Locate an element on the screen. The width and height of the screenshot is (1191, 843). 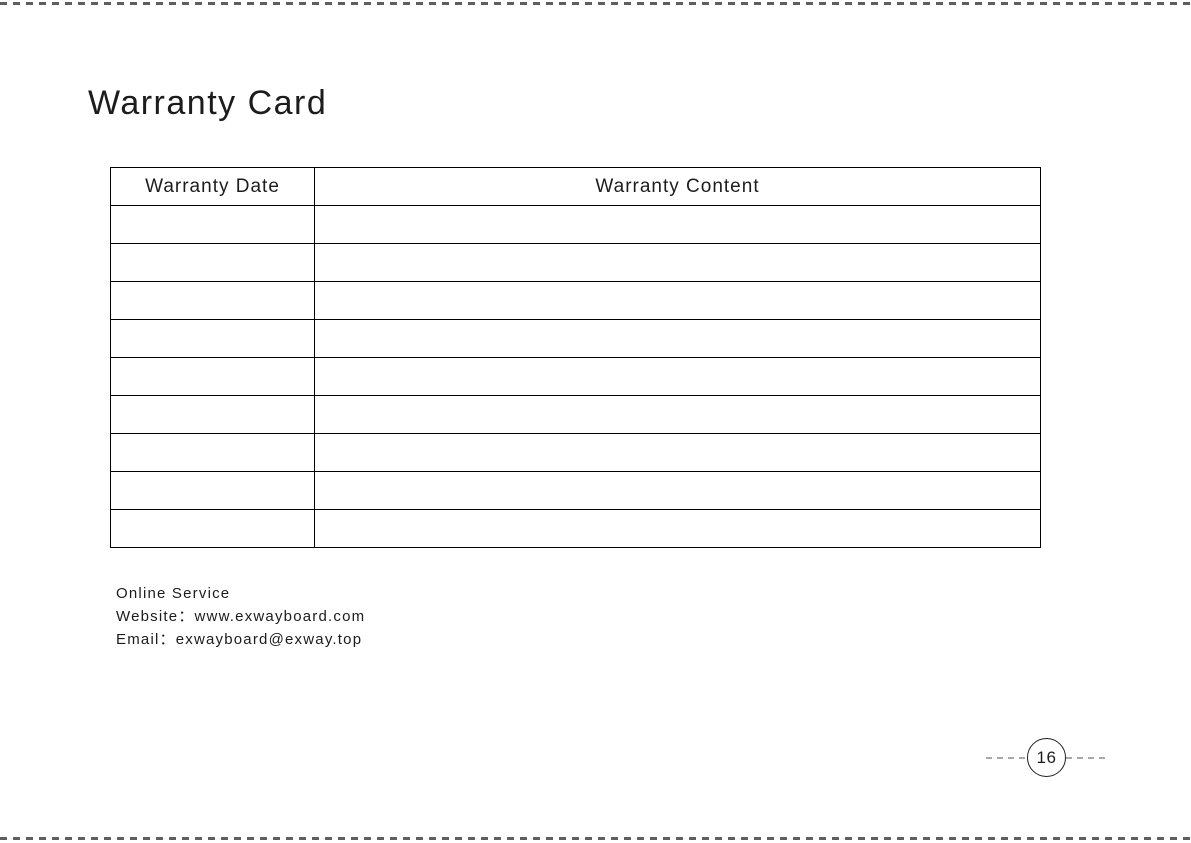
website-line: Website：www.exwayboard.com is located at coordinates (241, 616).